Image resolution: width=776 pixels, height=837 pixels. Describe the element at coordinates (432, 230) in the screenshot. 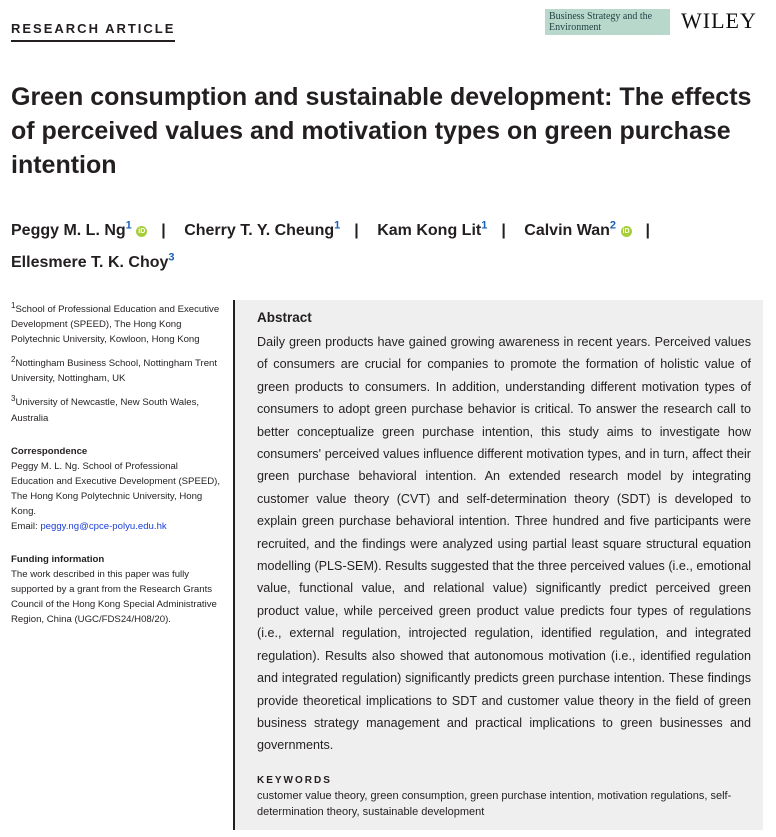

I see `author: Kam Kong Lit1` at that location.